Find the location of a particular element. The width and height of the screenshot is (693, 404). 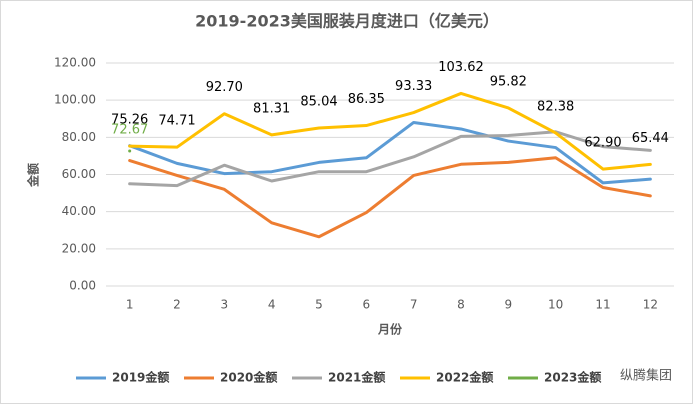

data-label: 82.38 is located at coordinates (555, 106).